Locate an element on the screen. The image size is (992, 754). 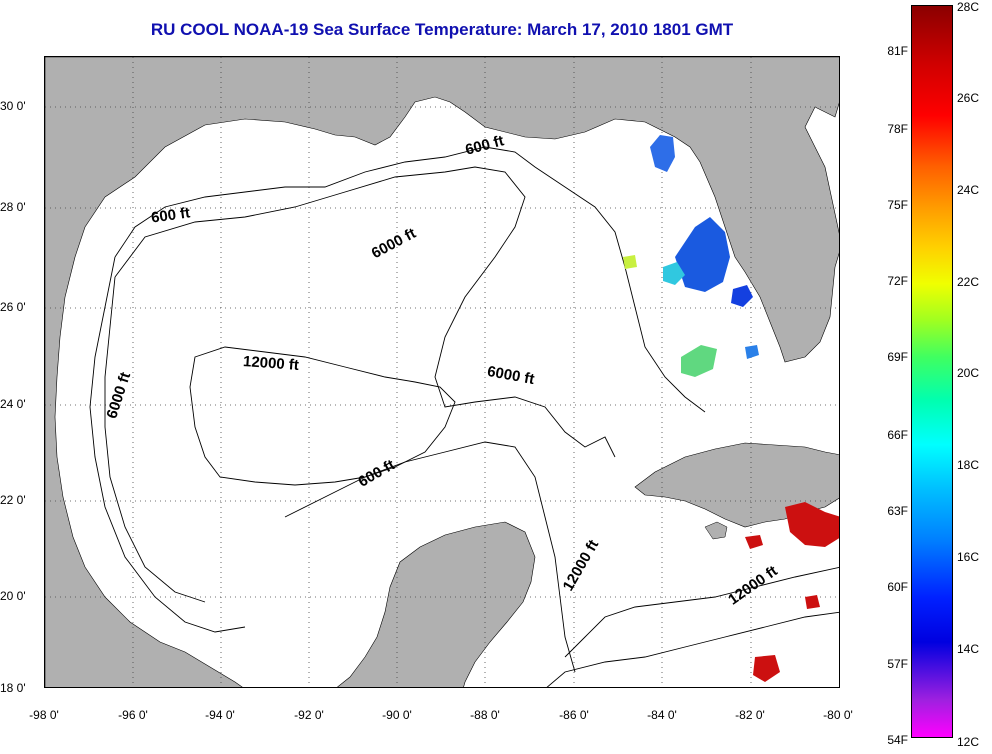
isle-of-youth-land is located at coordinates (716, 530).